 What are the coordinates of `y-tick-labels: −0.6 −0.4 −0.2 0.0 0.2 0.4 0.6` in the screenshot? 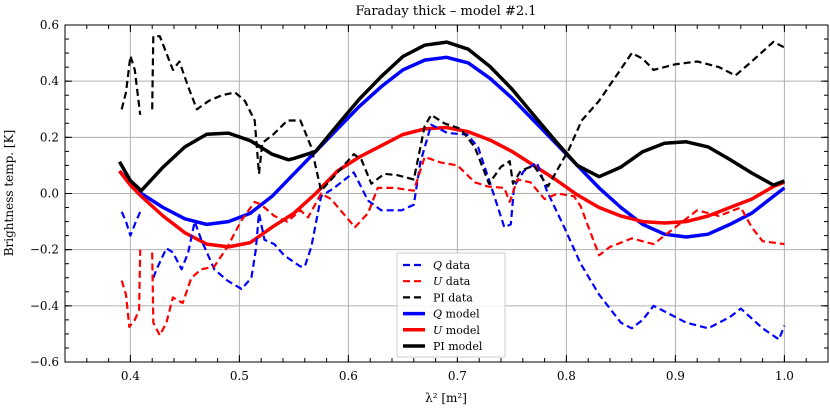 It's located at (45, 193).